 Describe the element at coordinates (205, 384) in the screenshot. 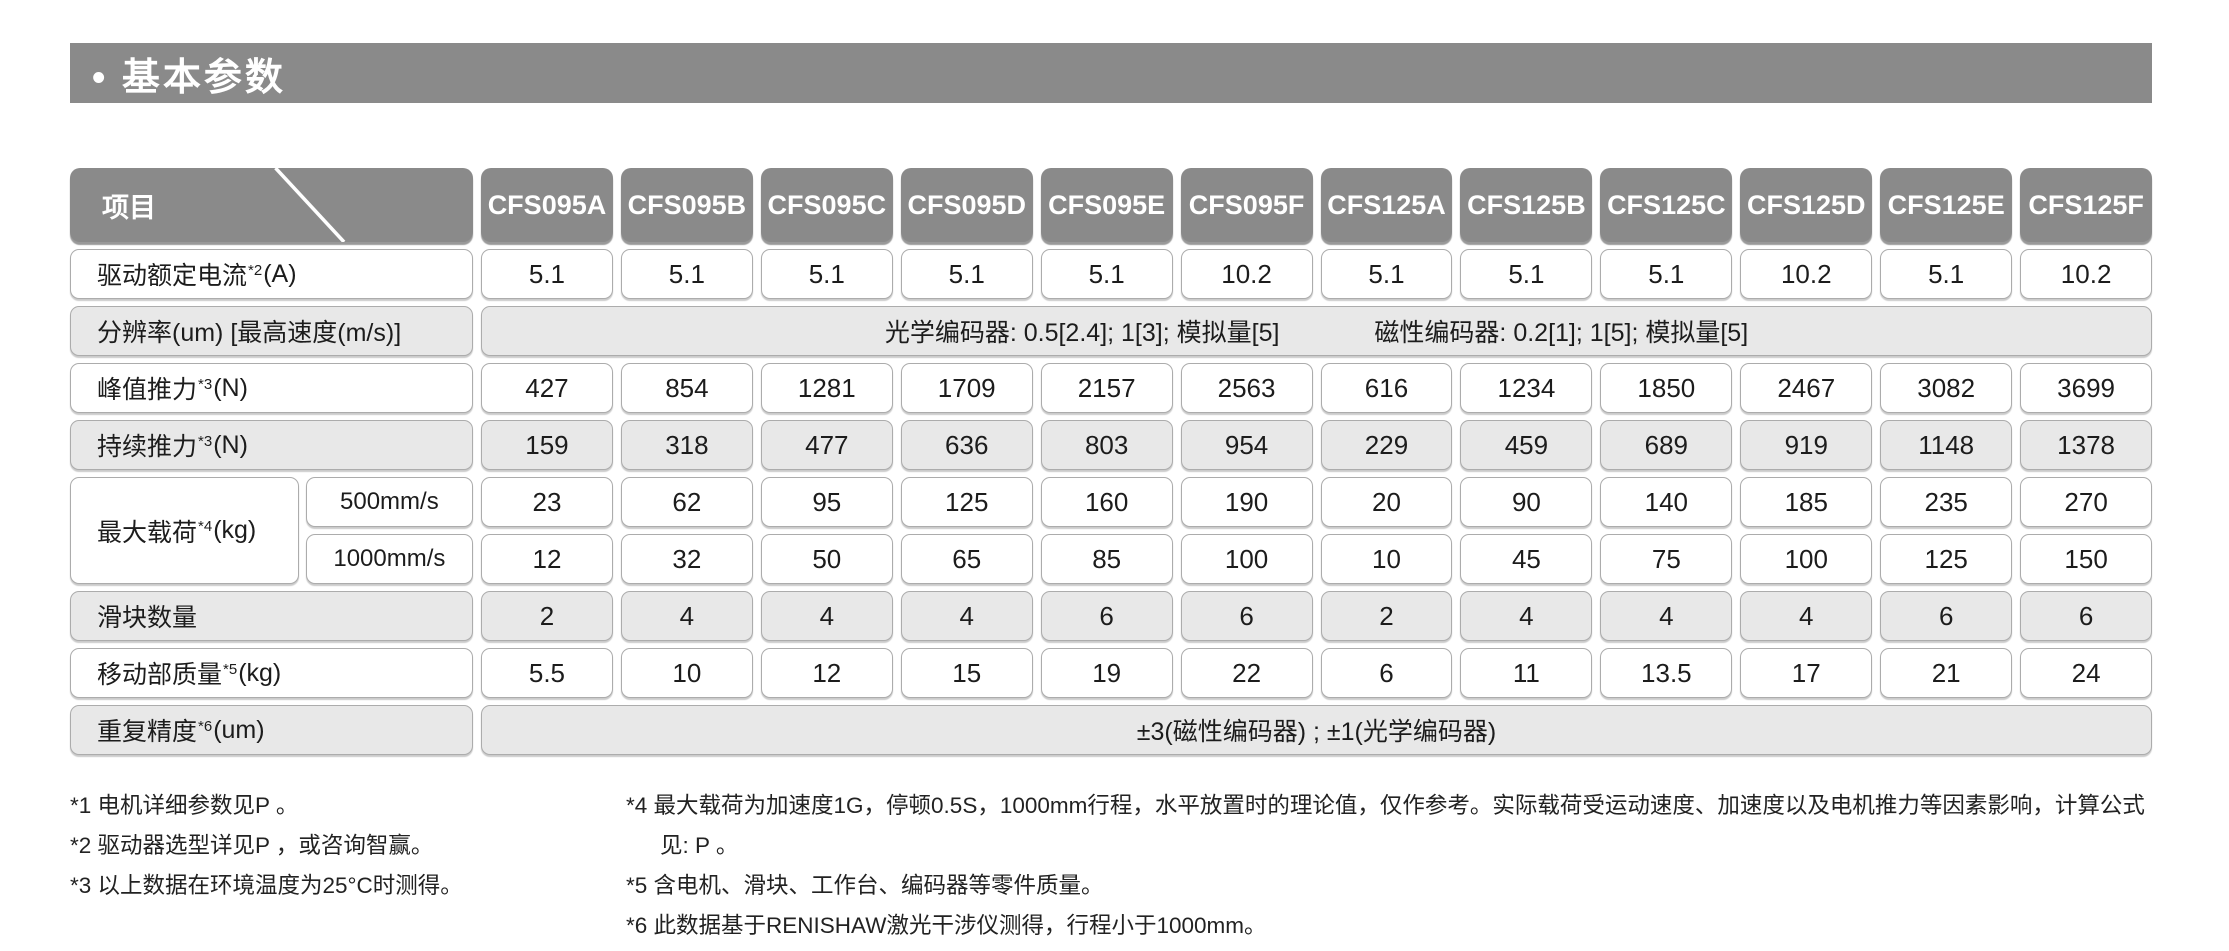

I see `footnote-marker: *3` at that location.